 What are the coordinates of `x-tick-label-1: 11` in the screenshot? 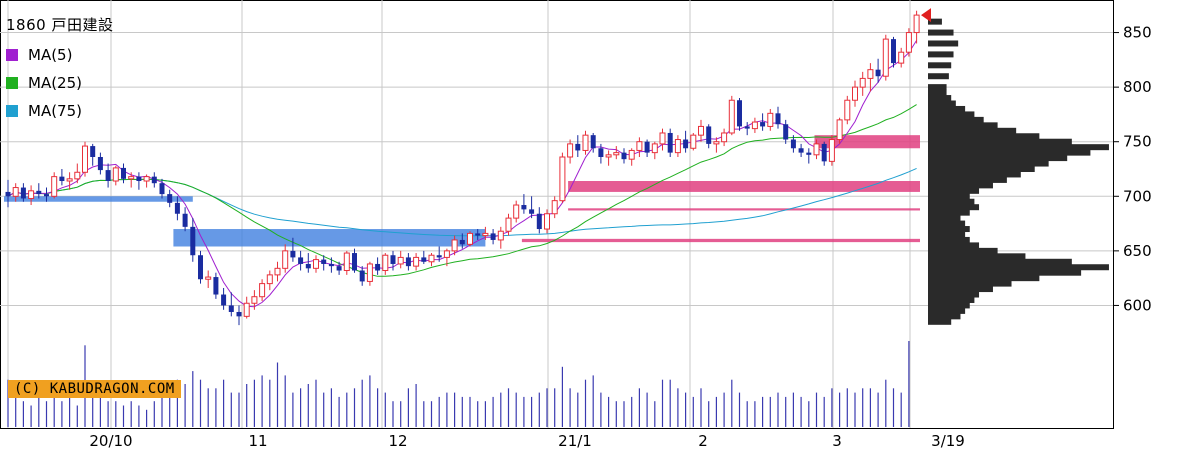 It's located at (257, 441).